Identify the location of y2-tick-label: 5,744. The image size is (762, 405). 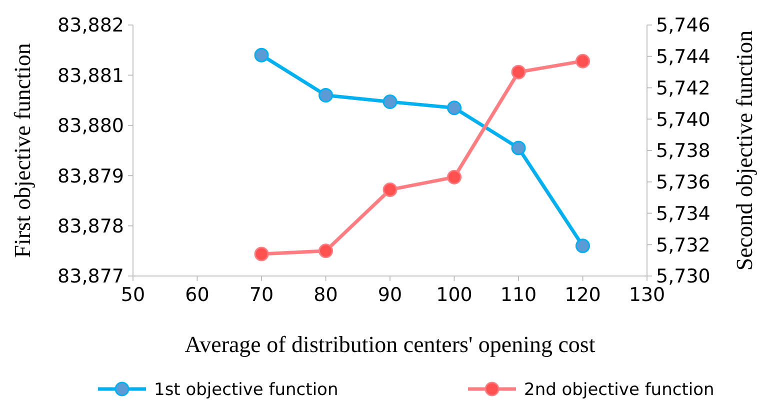
(683, 57).